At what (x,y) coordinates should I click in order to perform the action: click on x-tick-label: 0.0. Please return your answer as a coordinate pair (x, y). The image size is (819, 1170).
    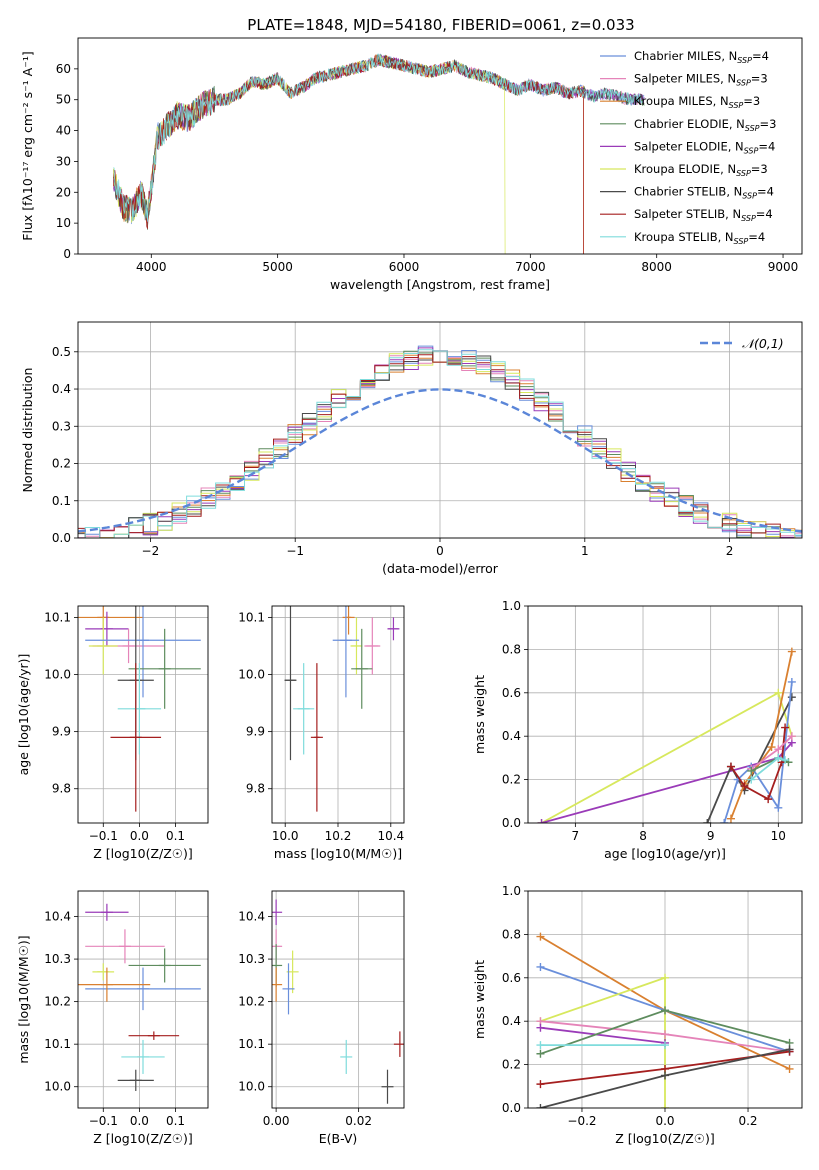
    Looking at the image, I should click on (664, 1121).